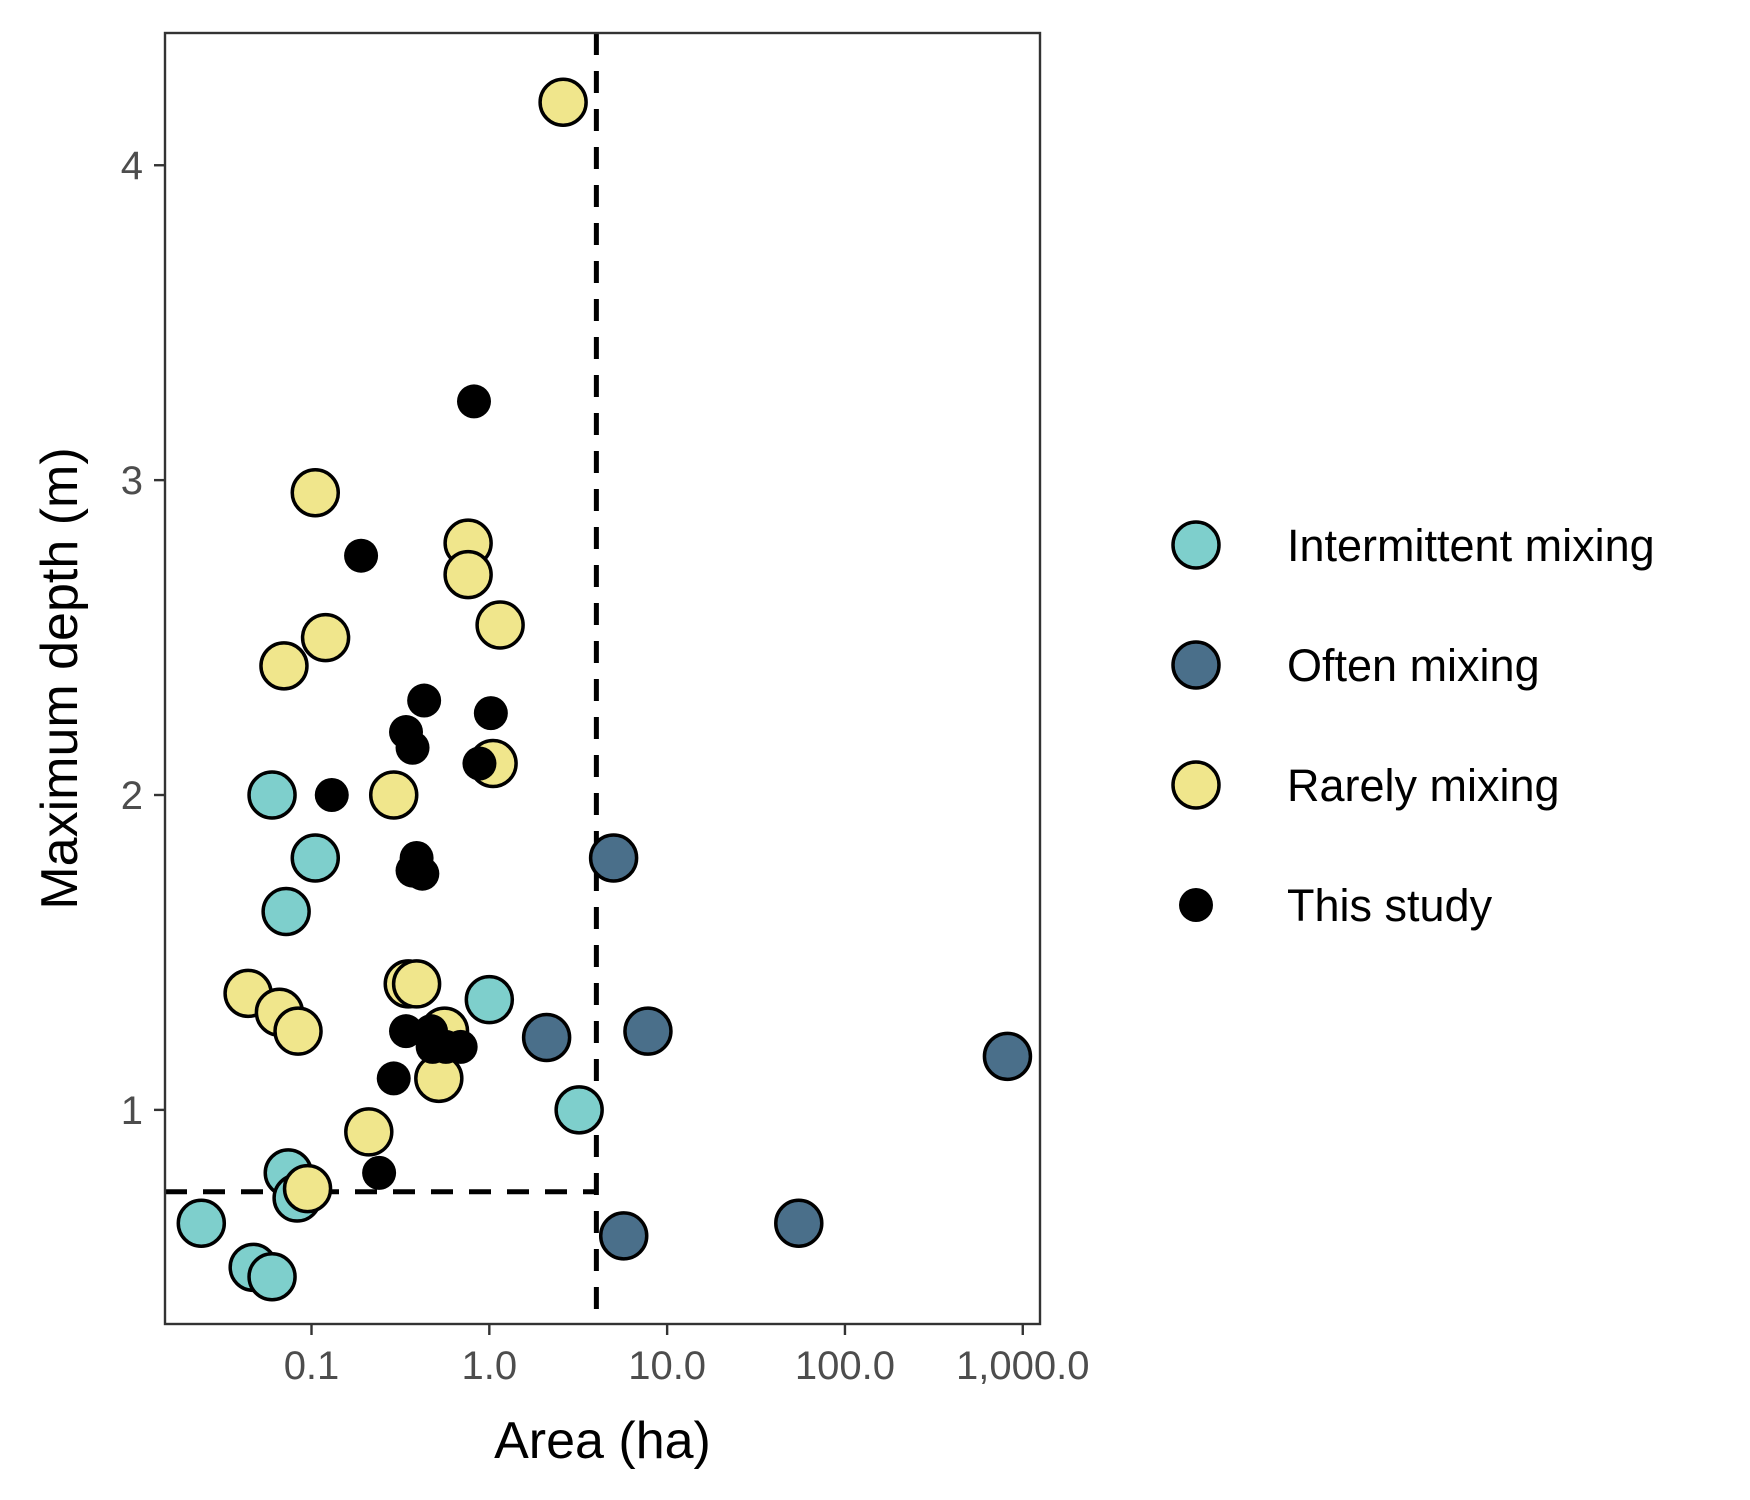  I want to click on x-tick-label: 10.0, so click(667, 1366).